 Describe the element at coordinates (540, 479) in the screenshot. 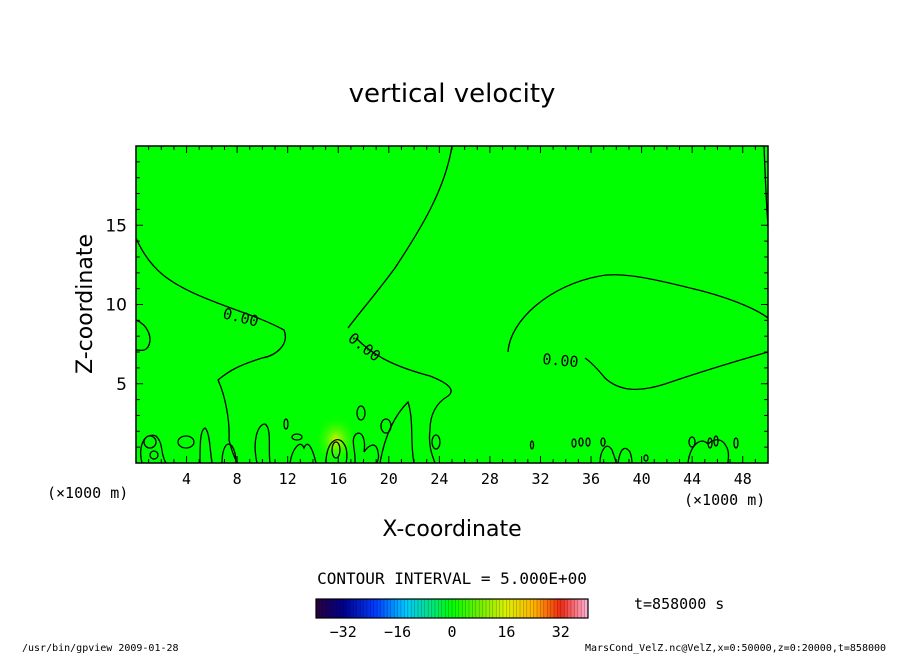

I see `x-tick-label: 32` at that location.